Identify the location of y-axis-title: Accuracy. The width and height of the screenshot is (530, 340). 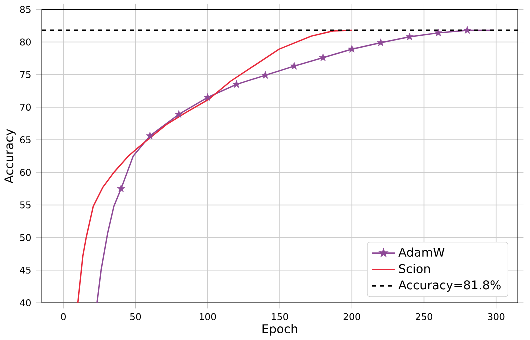
(10, 156).